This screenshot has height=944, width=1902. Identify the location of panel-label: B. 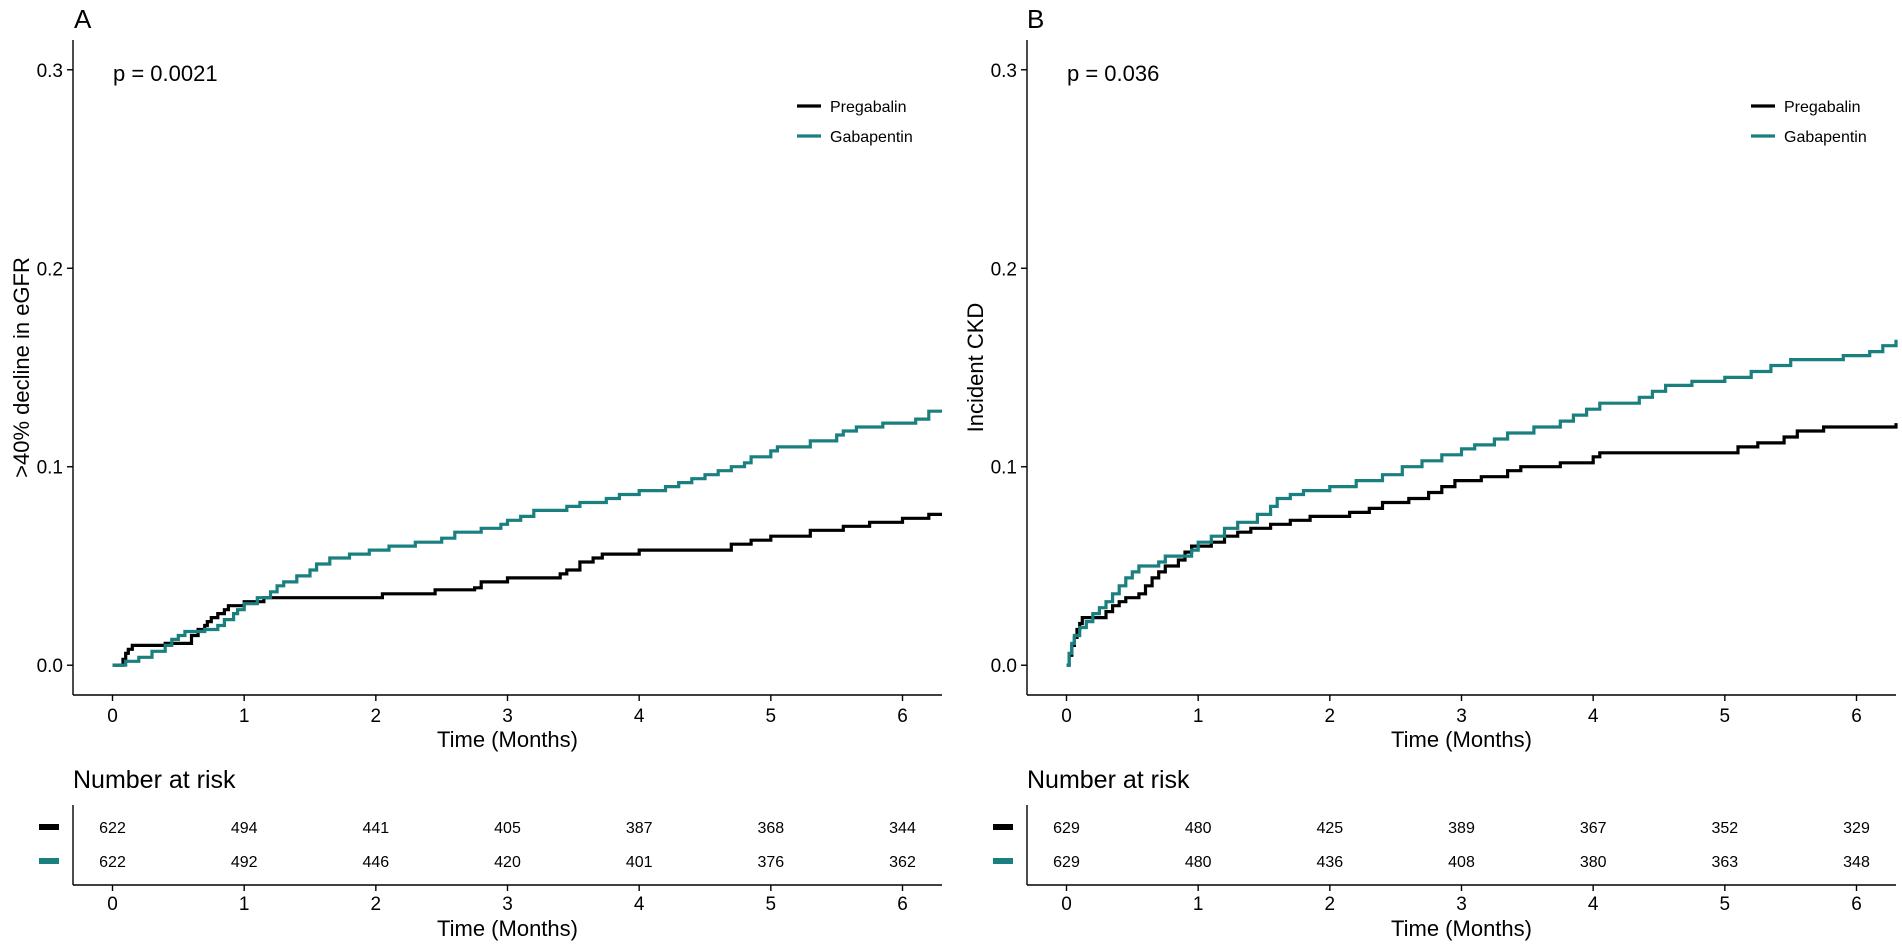
(1035, 19).